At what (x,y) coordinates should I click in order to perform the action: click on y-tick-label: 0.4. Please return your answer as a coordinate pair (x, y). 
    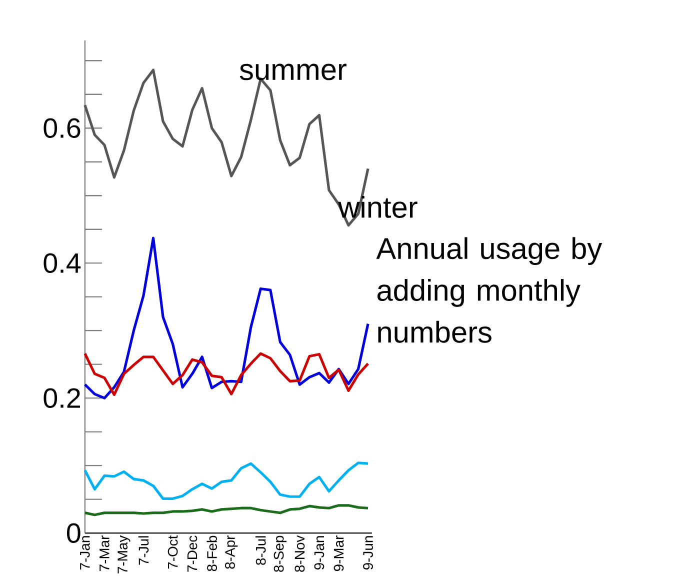
    Looking at the image, I should click on (62, 263).